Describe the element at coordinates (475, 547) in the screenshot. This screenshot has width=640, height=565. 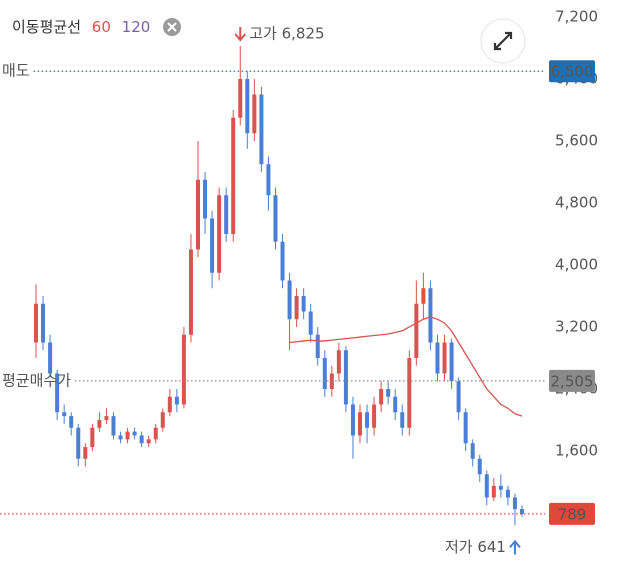
I see `annotation-label: 저가 641` at that location.